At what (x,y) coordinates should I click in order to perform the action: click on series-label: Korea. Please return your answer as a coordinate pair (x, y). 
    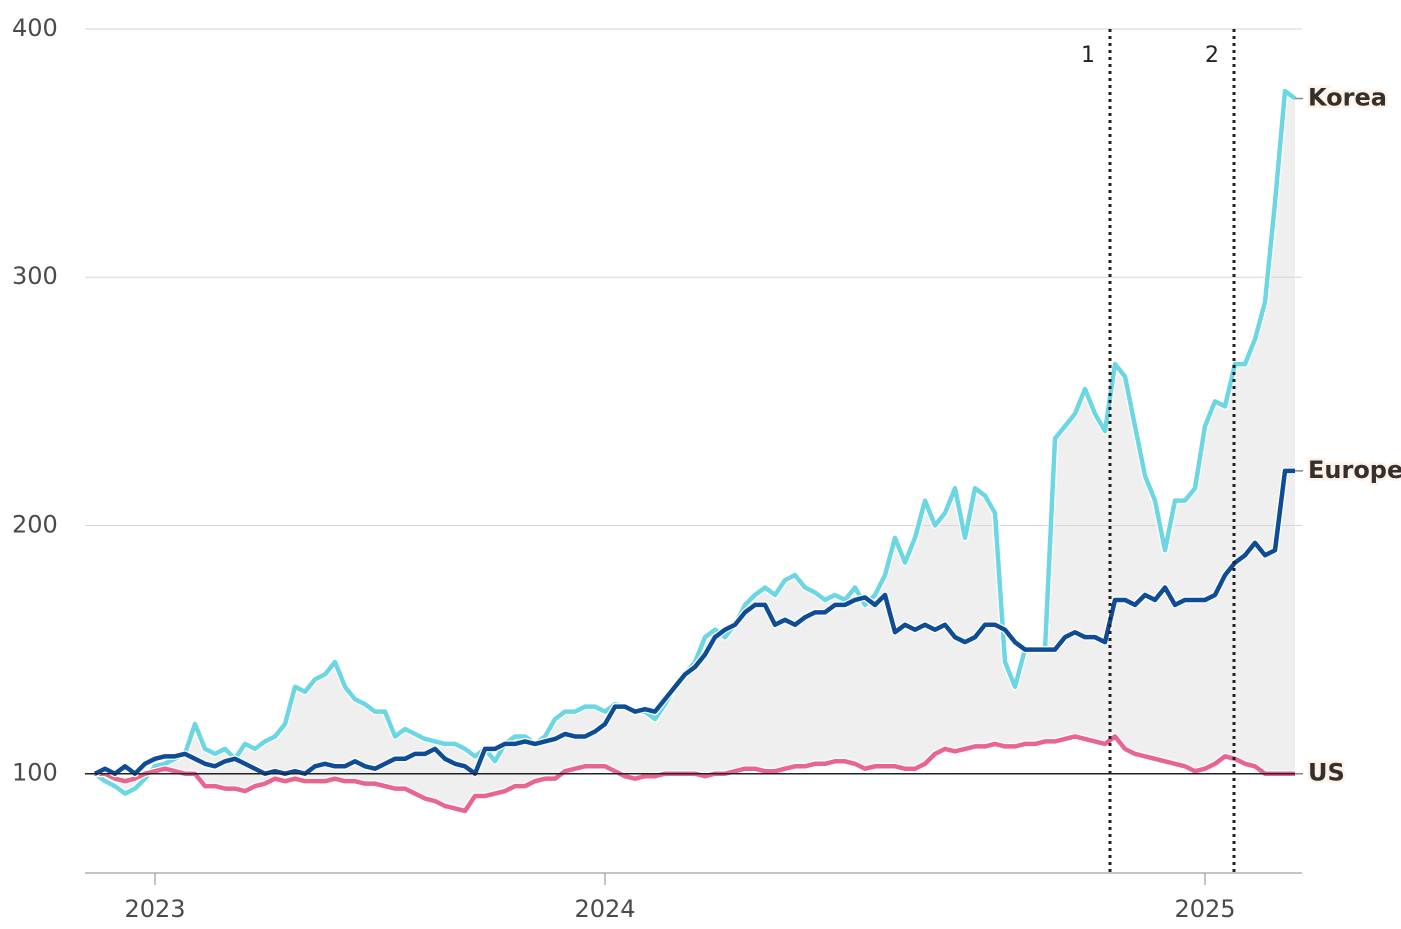
    Looking at the image, I should click on (1347, 98).